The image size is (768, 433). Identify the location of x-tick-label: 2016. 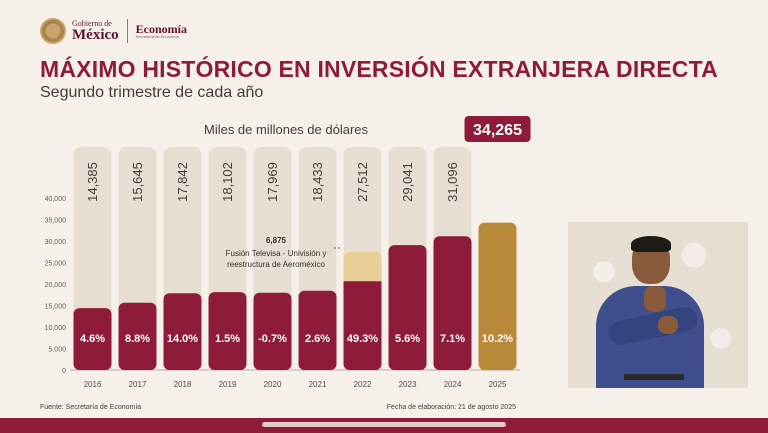
(93, 384).